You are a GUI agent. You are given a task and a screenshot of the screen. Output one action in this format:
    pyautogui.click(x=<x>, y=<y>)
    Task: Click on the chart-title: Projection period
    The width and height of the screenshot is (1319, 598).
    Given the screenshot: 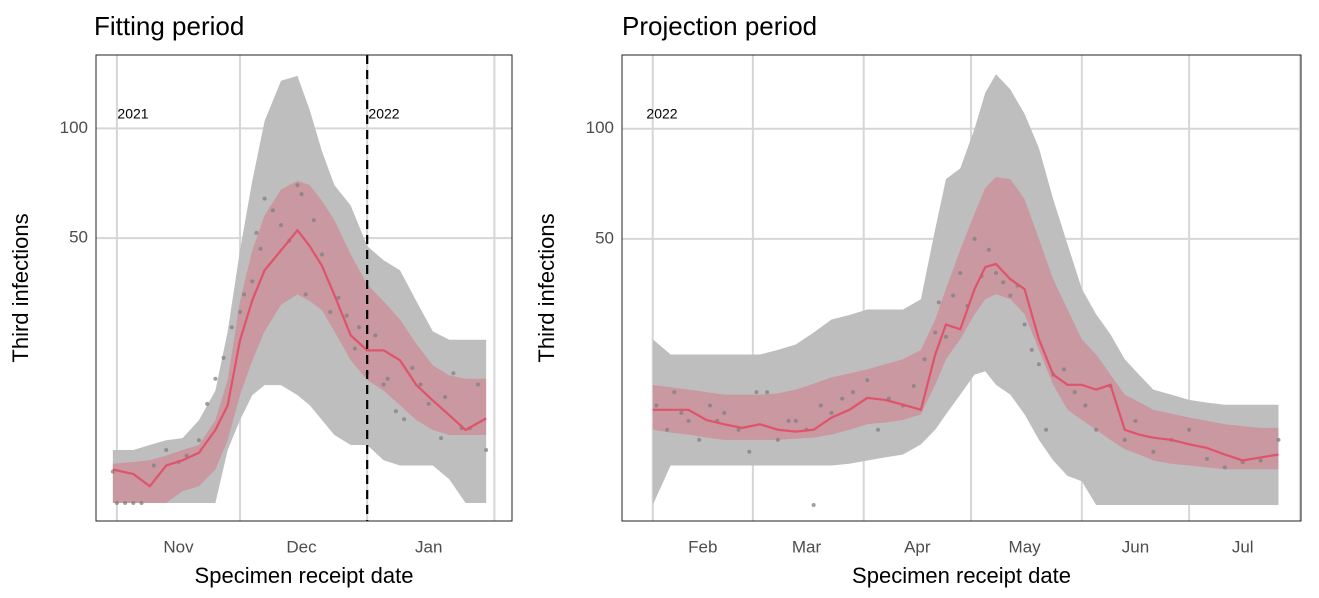 What is the action you would take?
    pyautogui.click(x=719, y=26)
    